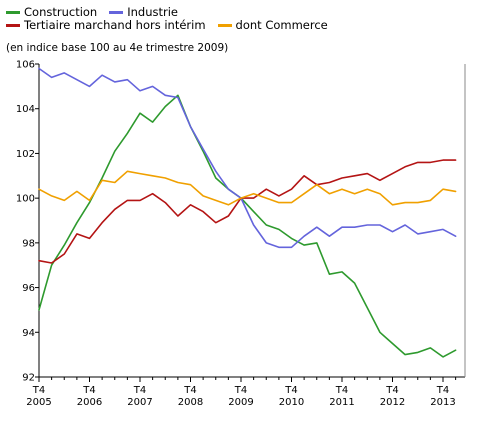 This screenshot has width=480, height=430. I want to click on x-tick-label-top-3: T4, so click(189, 390).